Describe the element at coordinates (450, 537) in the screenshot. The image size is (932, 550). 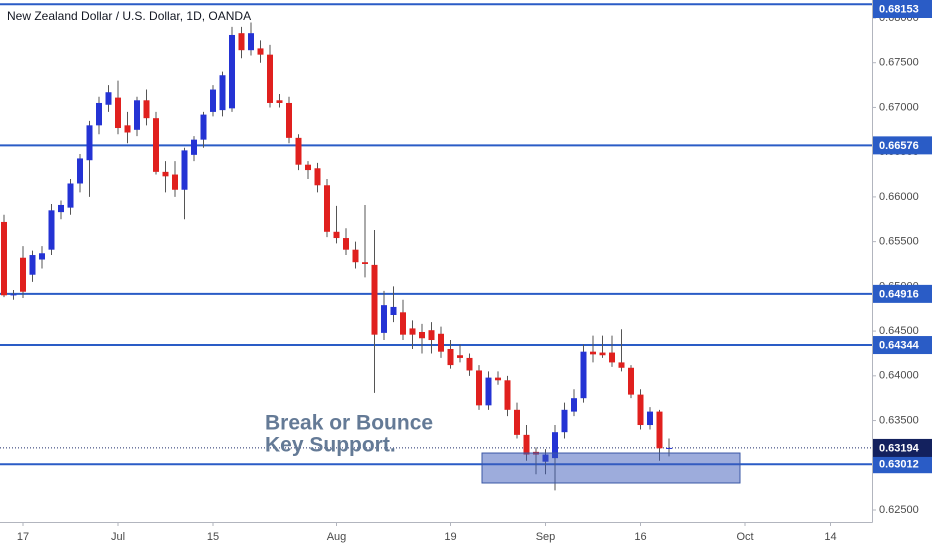
I see `x-tick-label: 19` at that location.